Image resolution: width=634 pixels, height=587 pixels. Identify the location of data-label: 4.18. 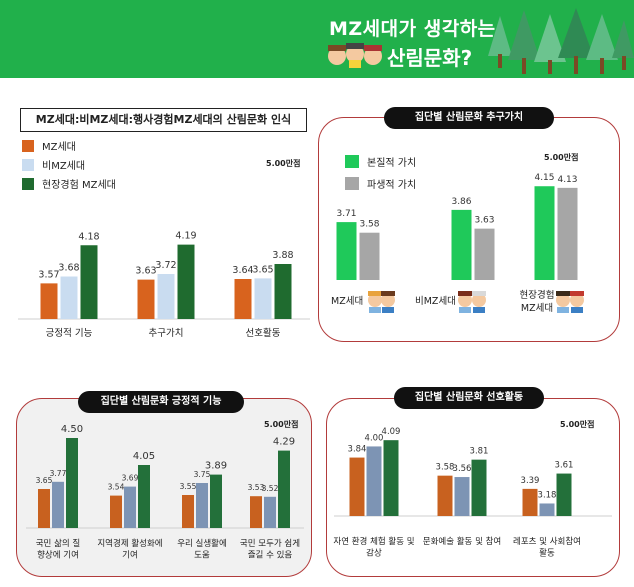
(88, 236).